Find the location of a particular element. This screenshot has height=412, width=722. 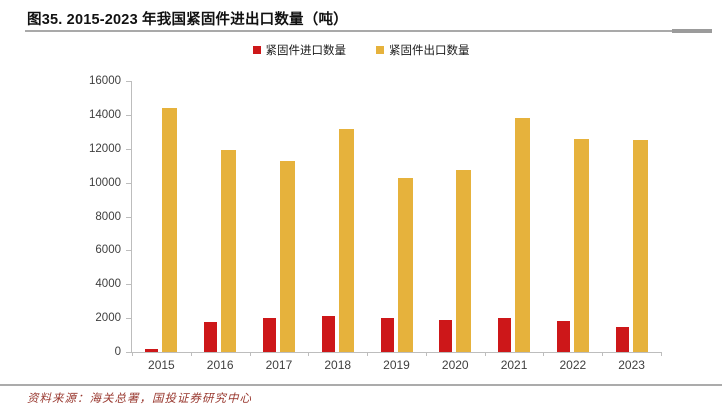

import-bar-2021 is located at coordinates (505, 335).